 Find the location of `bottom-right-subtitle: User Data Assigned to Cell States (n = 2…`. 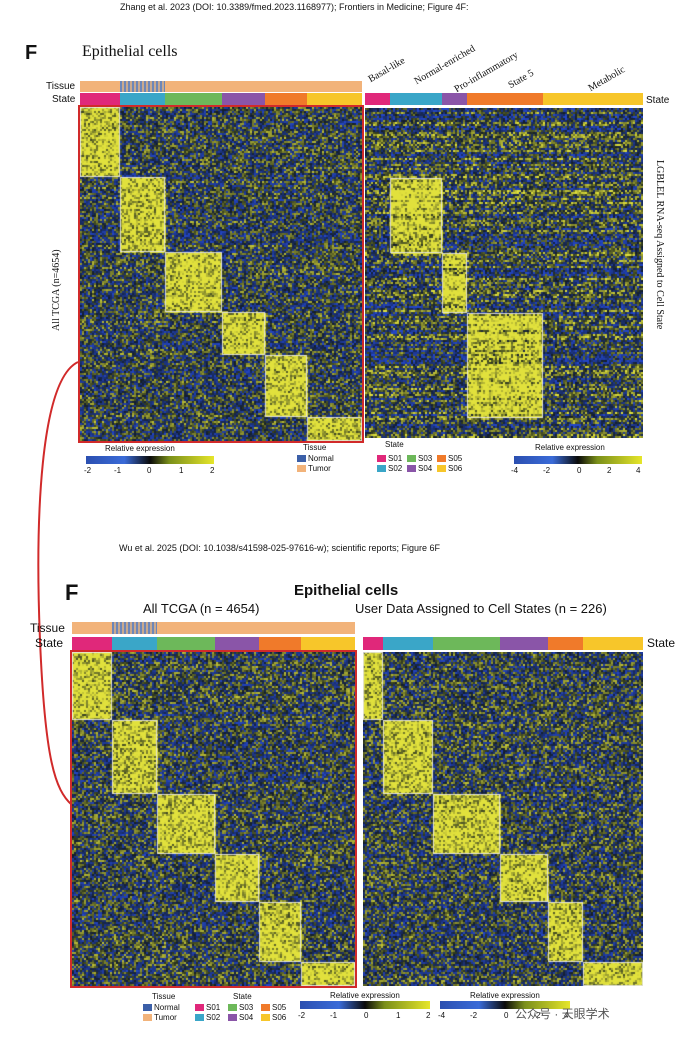

bottom-right-subtitle: User Data Assigned to Cell States (n = 2… is located at coordinates (481, 608).